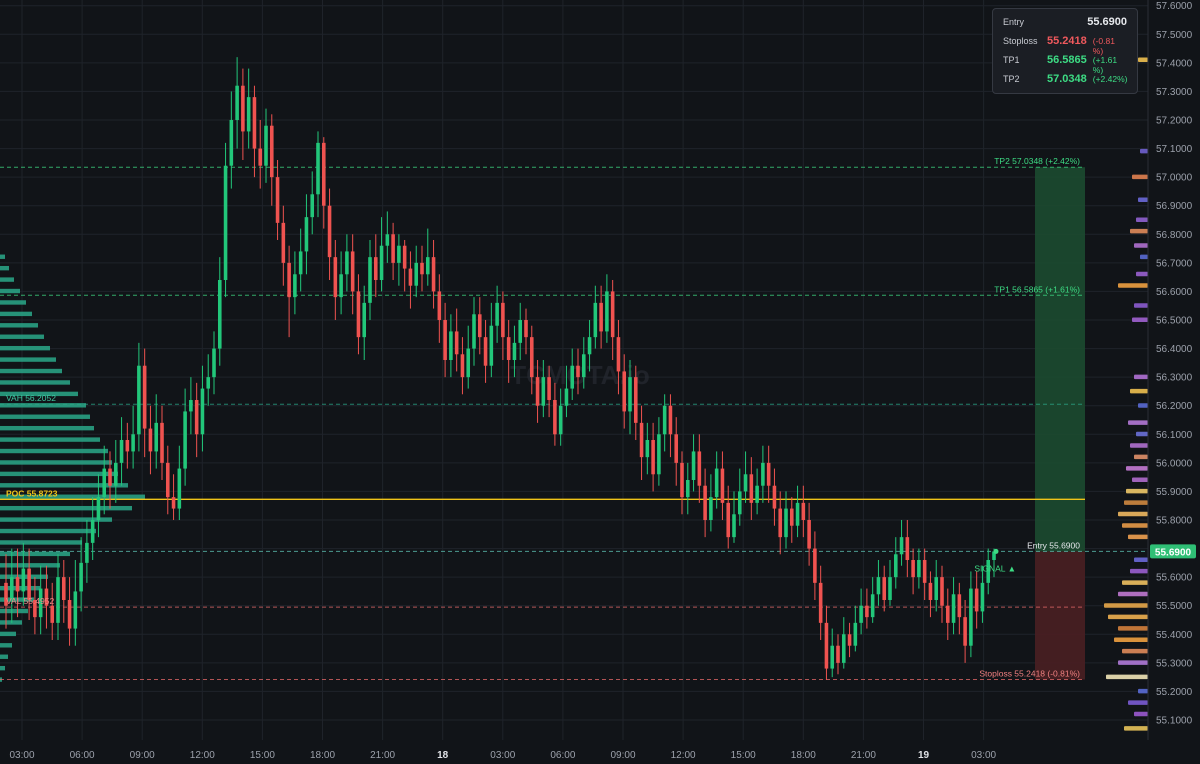 The height and width of the screenshot is (764, 1200). What do you see at coordinates (72, 468) in the screenshot?
I see `volume-profile-left` at bounding box center [72, 468].